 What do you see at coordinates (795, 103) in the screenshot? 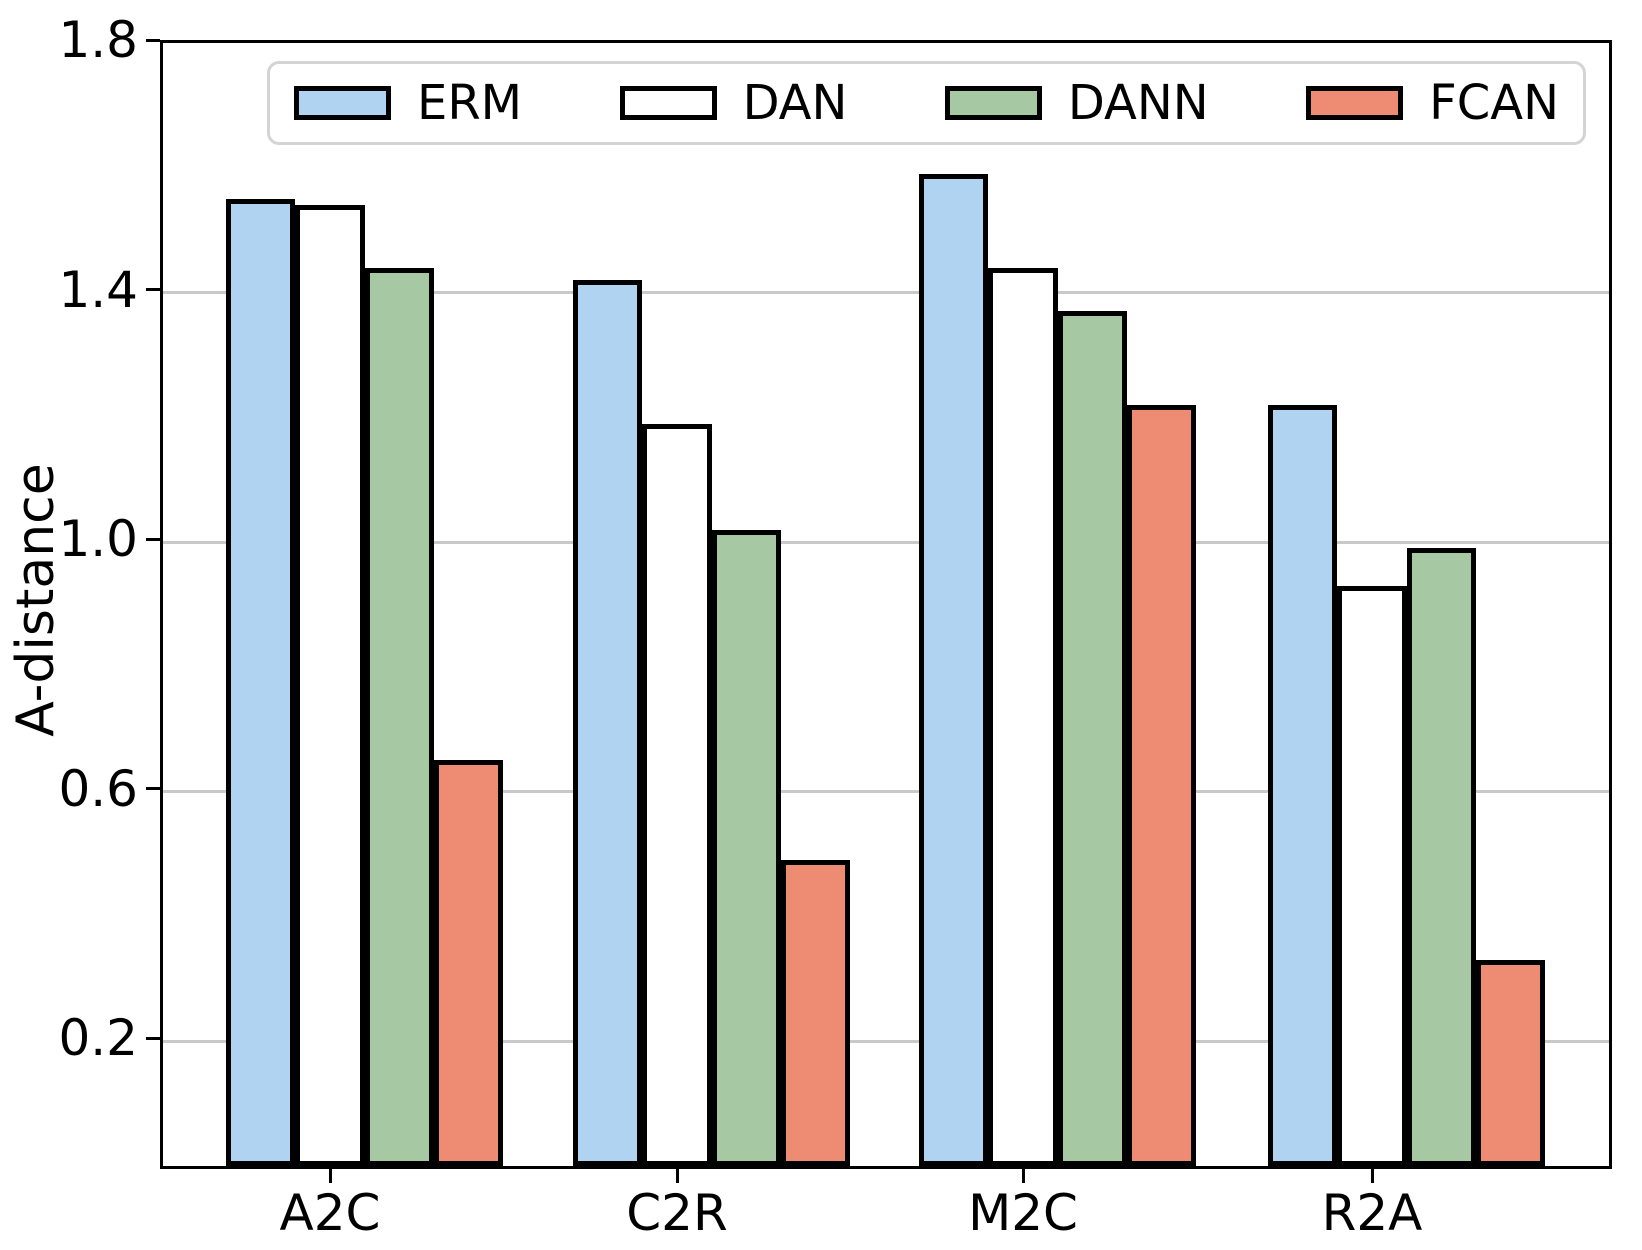
I see `legend-label-dan: DAN` at bounding box center [795, 103].